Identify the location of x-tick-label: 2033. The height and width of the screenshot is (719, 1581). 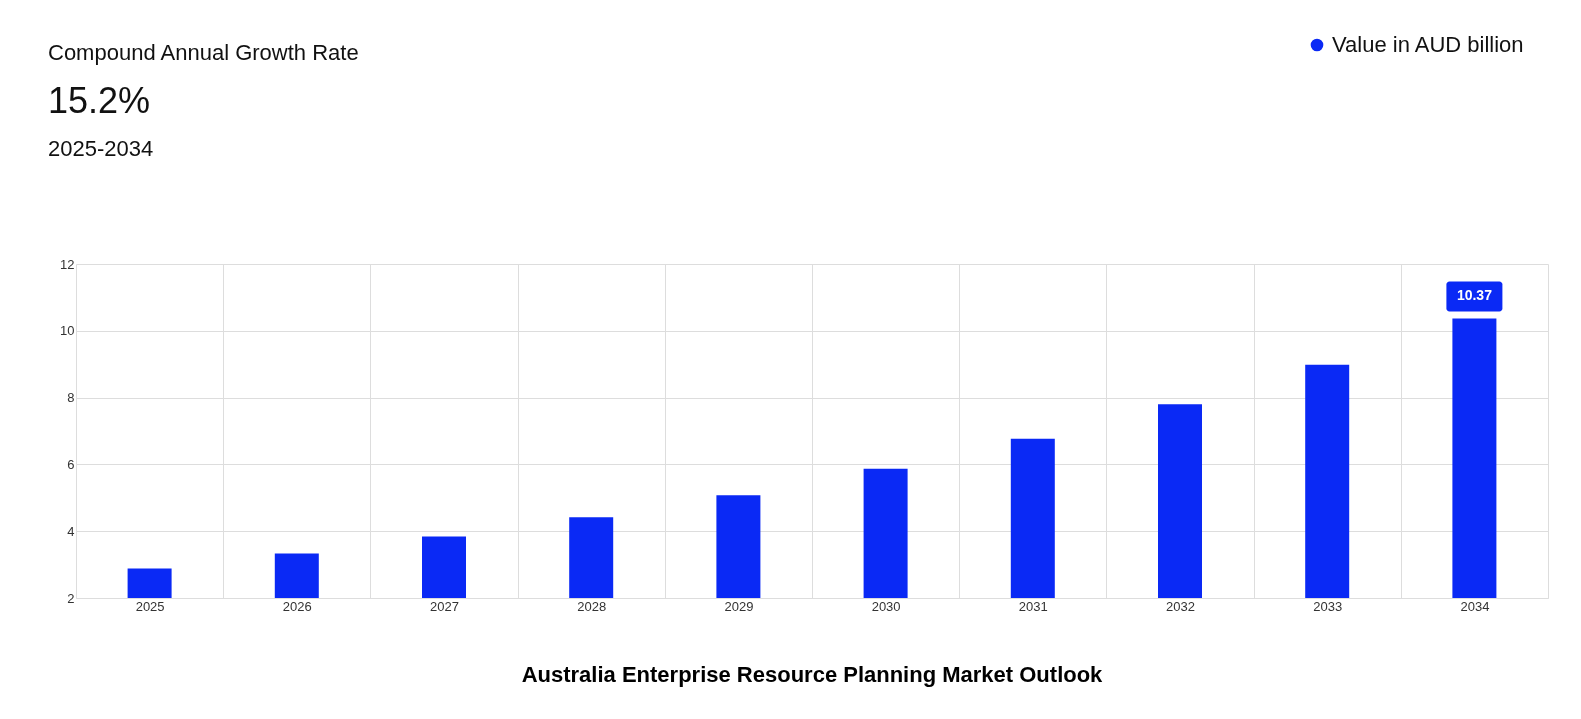
(1328, 606).